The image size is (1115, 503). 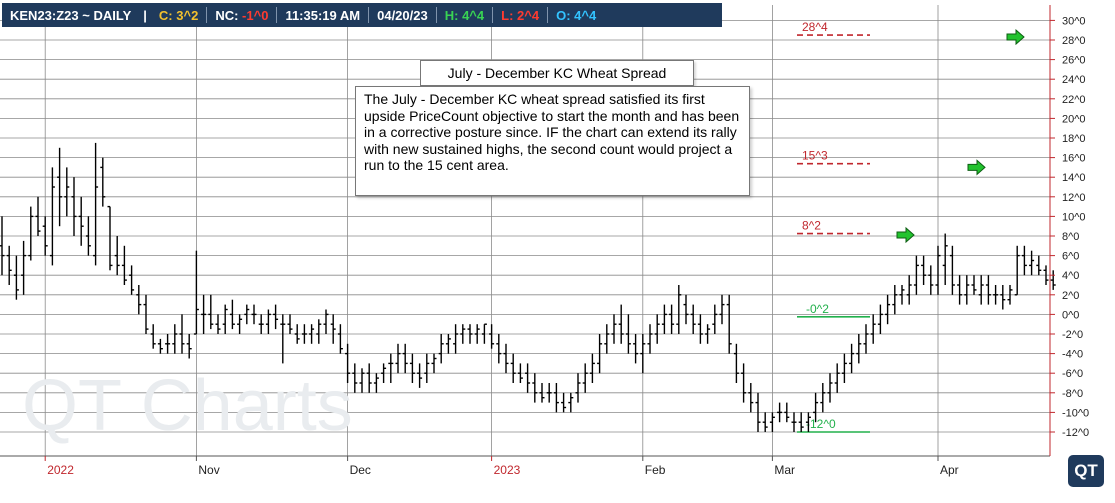 I want to click on x-tick-label: Mar, so click(x=784, y=470).